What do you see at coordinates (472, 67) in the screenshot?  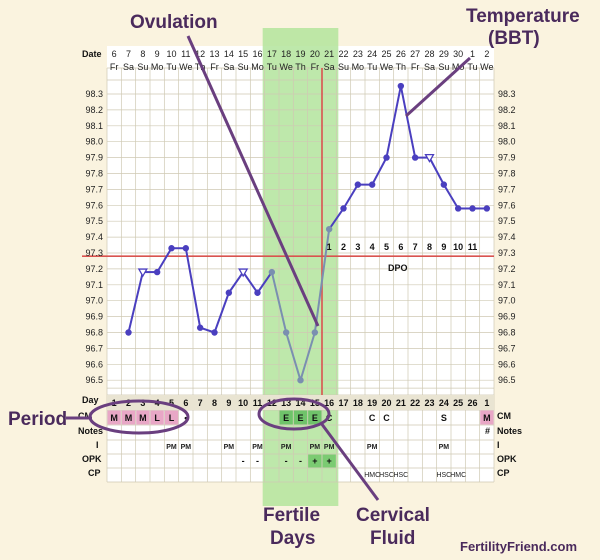 I see `weekday-label: Tu` at bounding box center [472, 67].